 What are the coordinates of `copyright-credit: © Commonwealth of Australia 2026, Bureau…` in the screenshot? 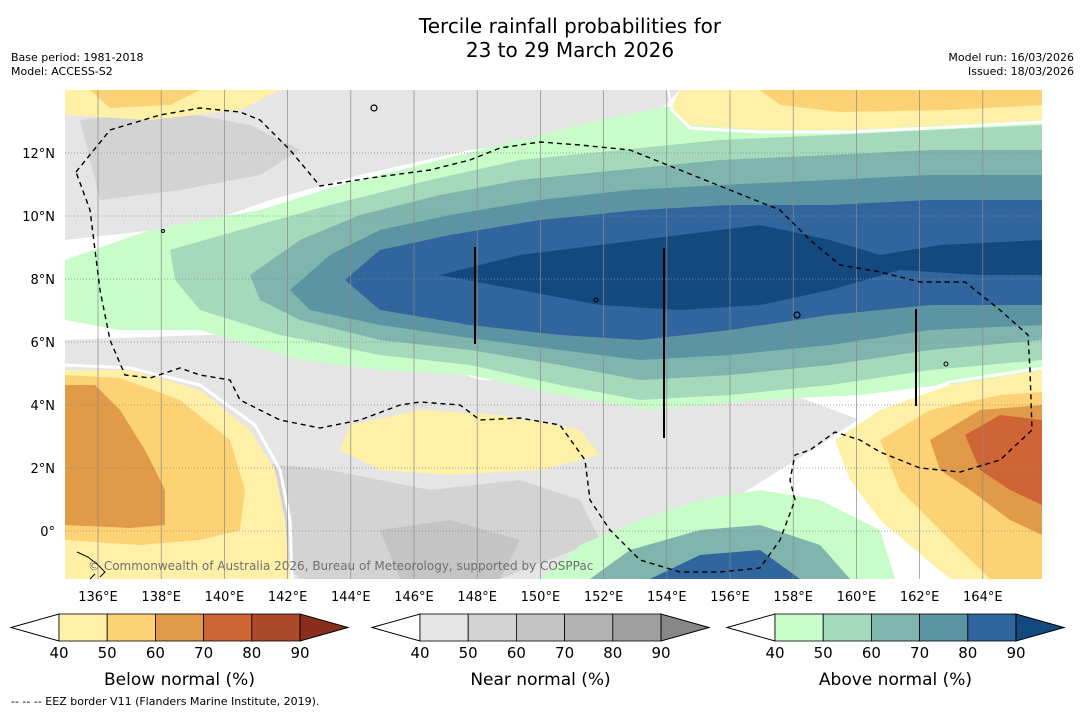 It's located at (340, 566).